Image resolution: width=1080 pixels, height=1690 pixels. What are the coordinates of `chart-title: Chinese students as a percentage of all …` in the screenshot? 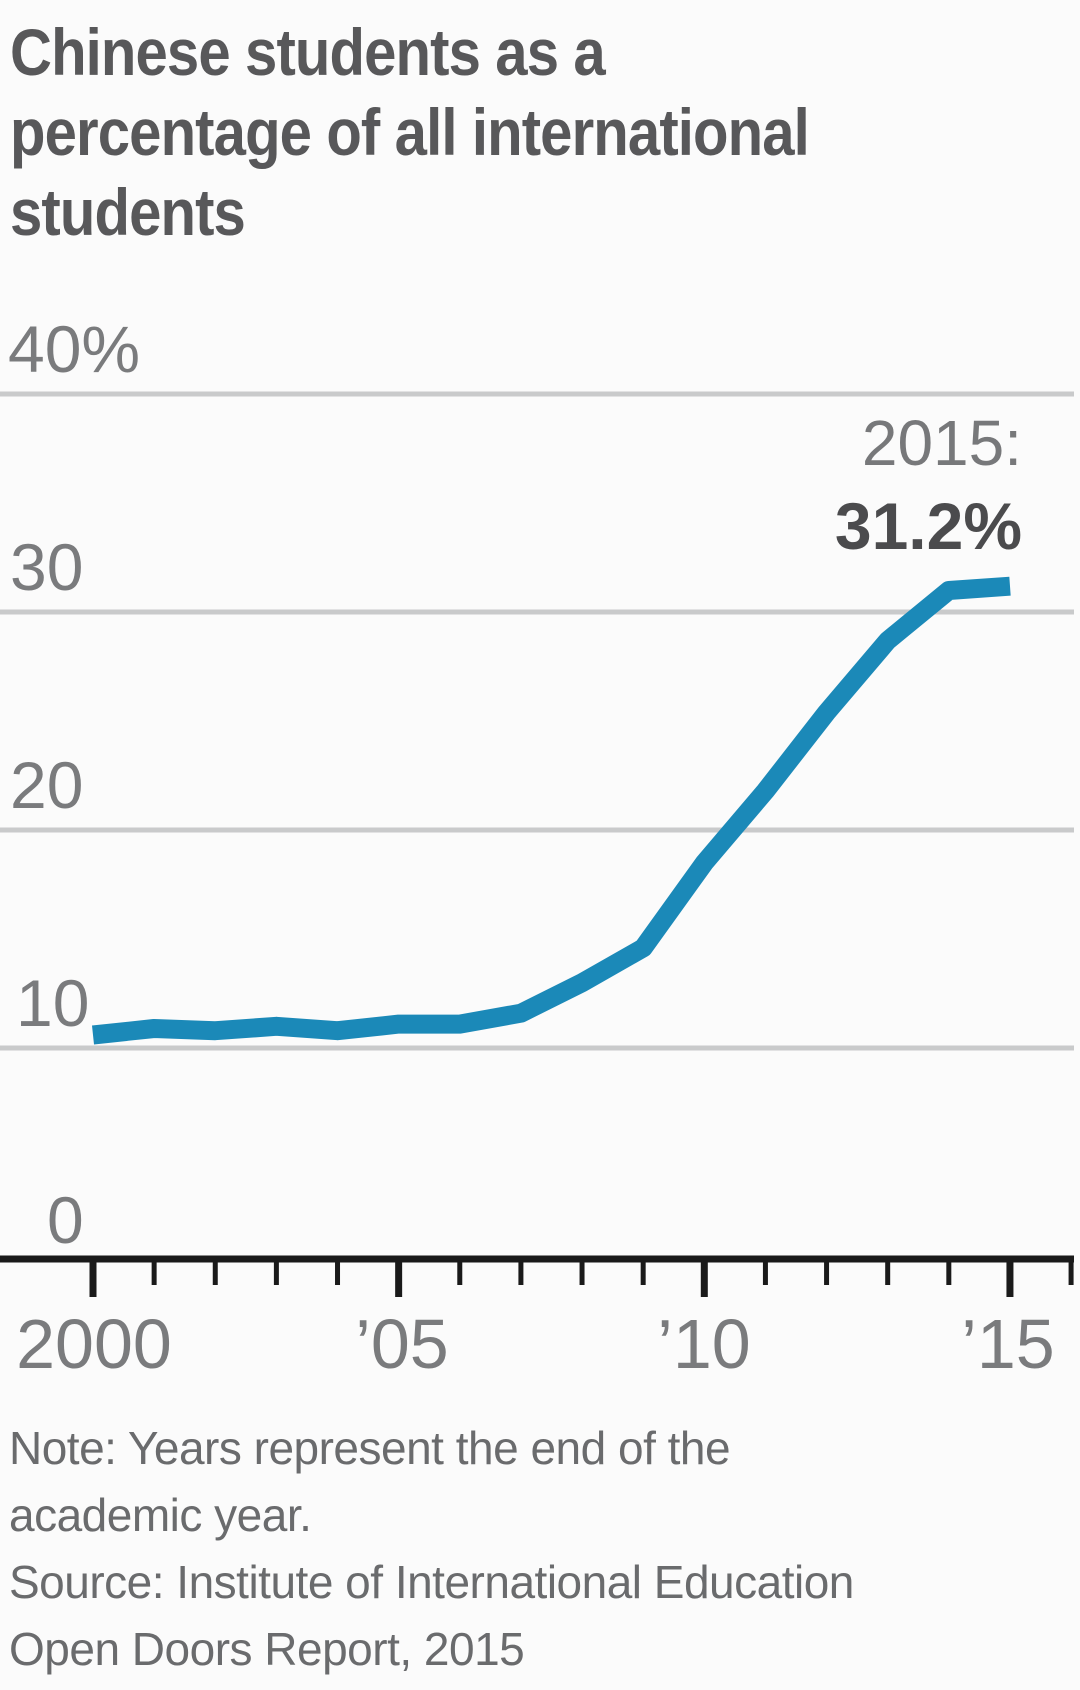 It's located at (476, 132).